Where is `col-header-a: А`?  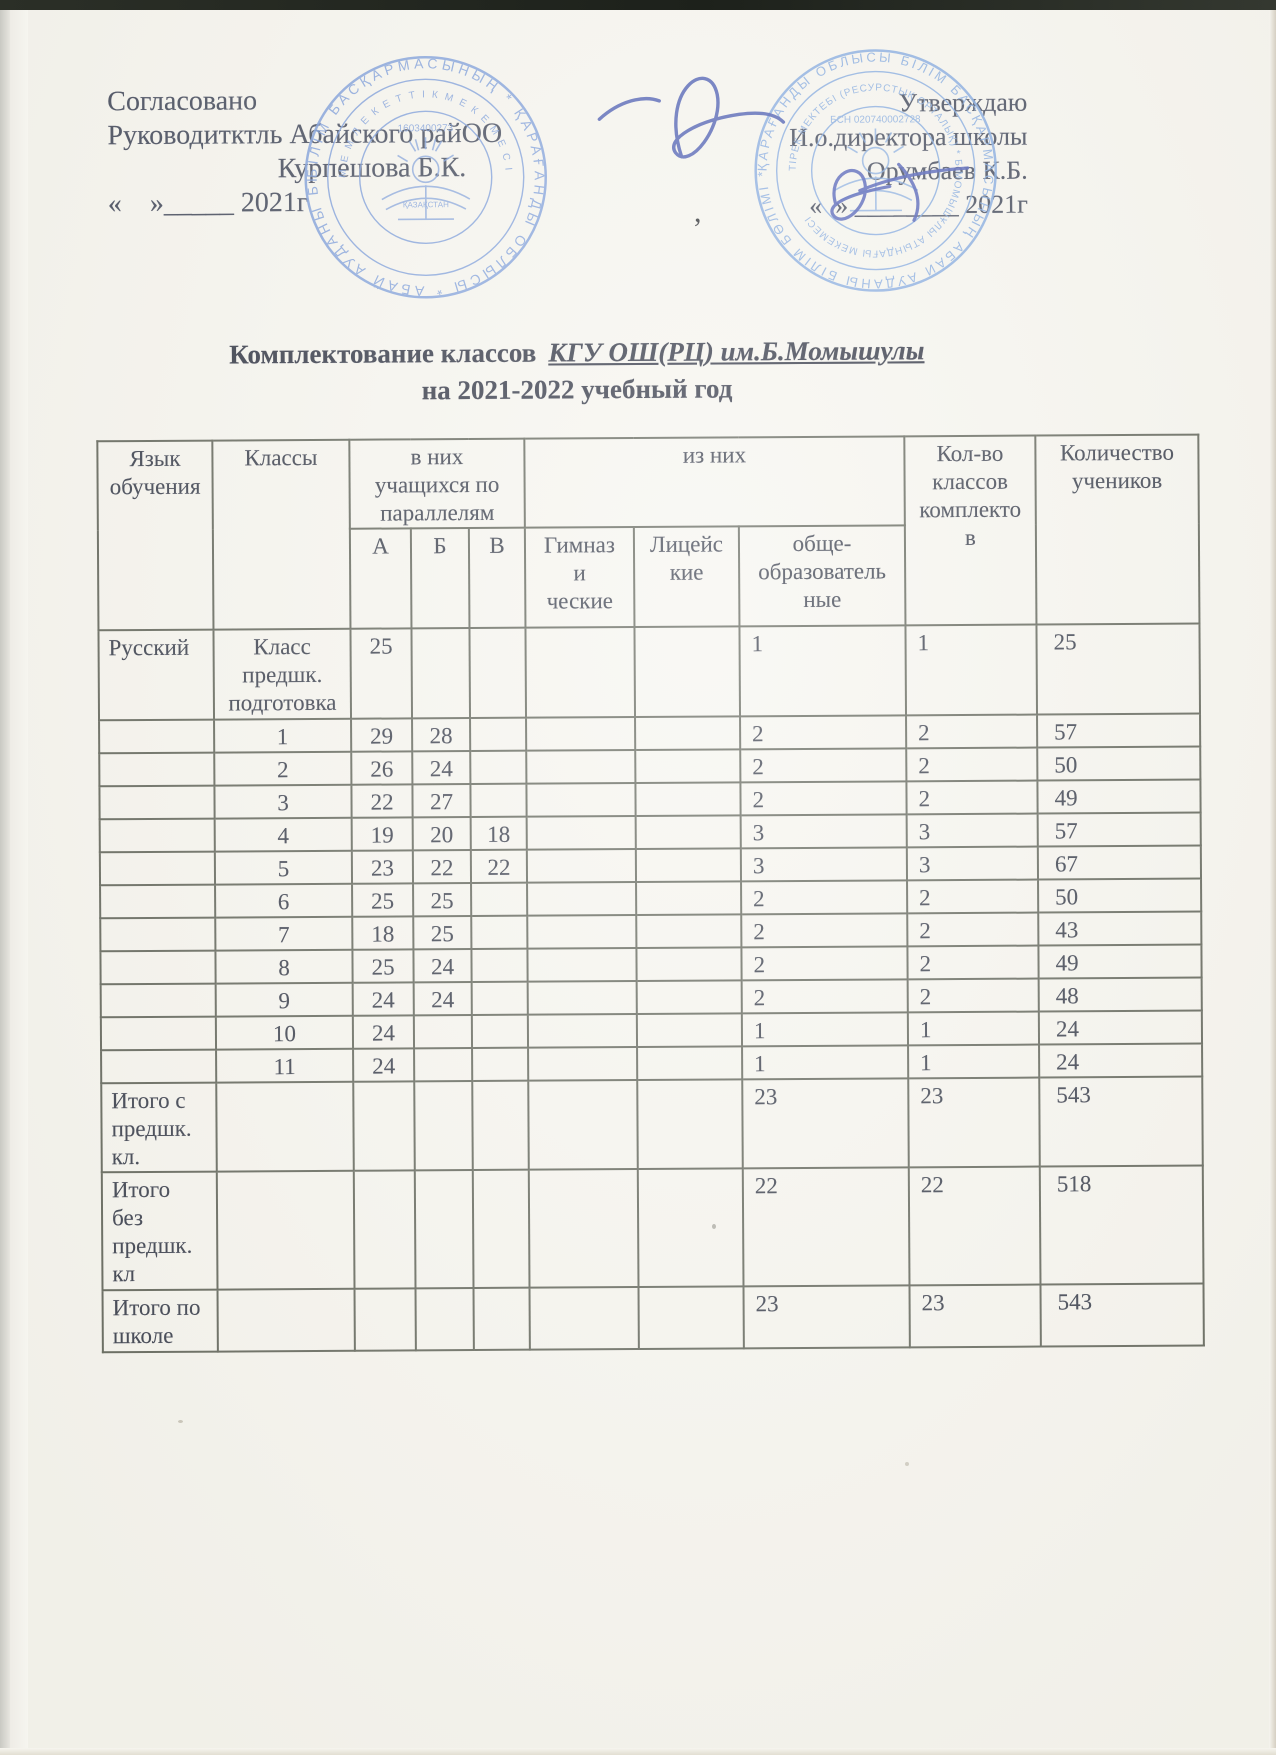 col-header-a: А is located at coordinates (380, 578).